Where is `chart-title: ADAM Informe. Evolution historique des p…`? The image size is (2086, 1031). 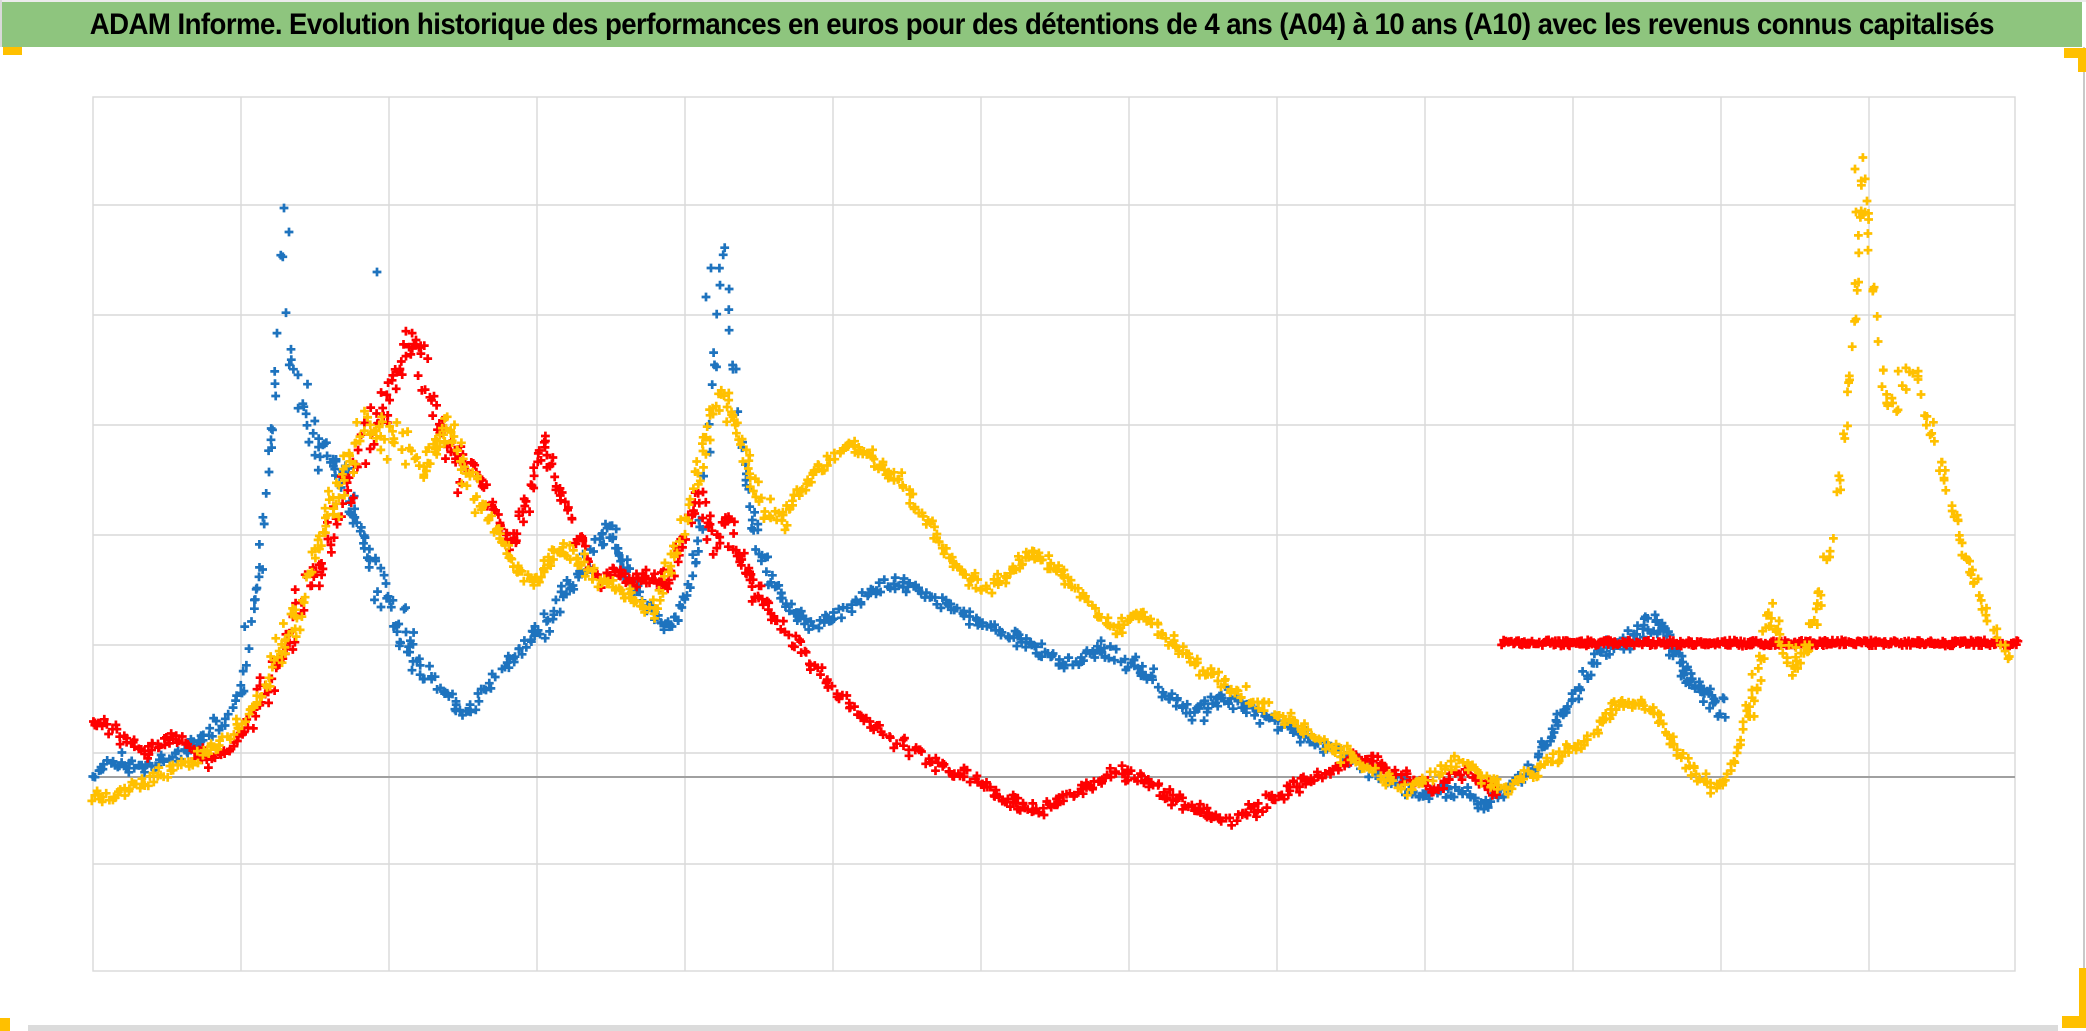 chart-title: ADAM Informe. Evolution historique des p… is located at coordinates (1042, 24).